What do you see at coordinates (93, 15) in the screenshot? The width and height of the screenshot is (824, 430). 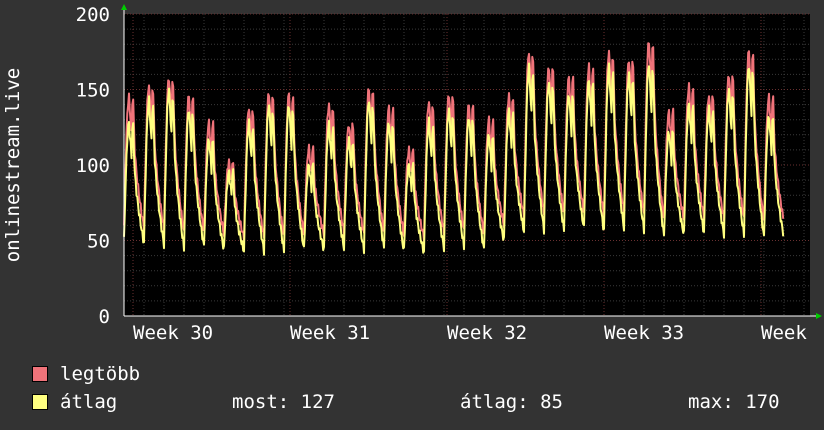 I see `y-tick-label: 200` at bounding box center [93, 15].